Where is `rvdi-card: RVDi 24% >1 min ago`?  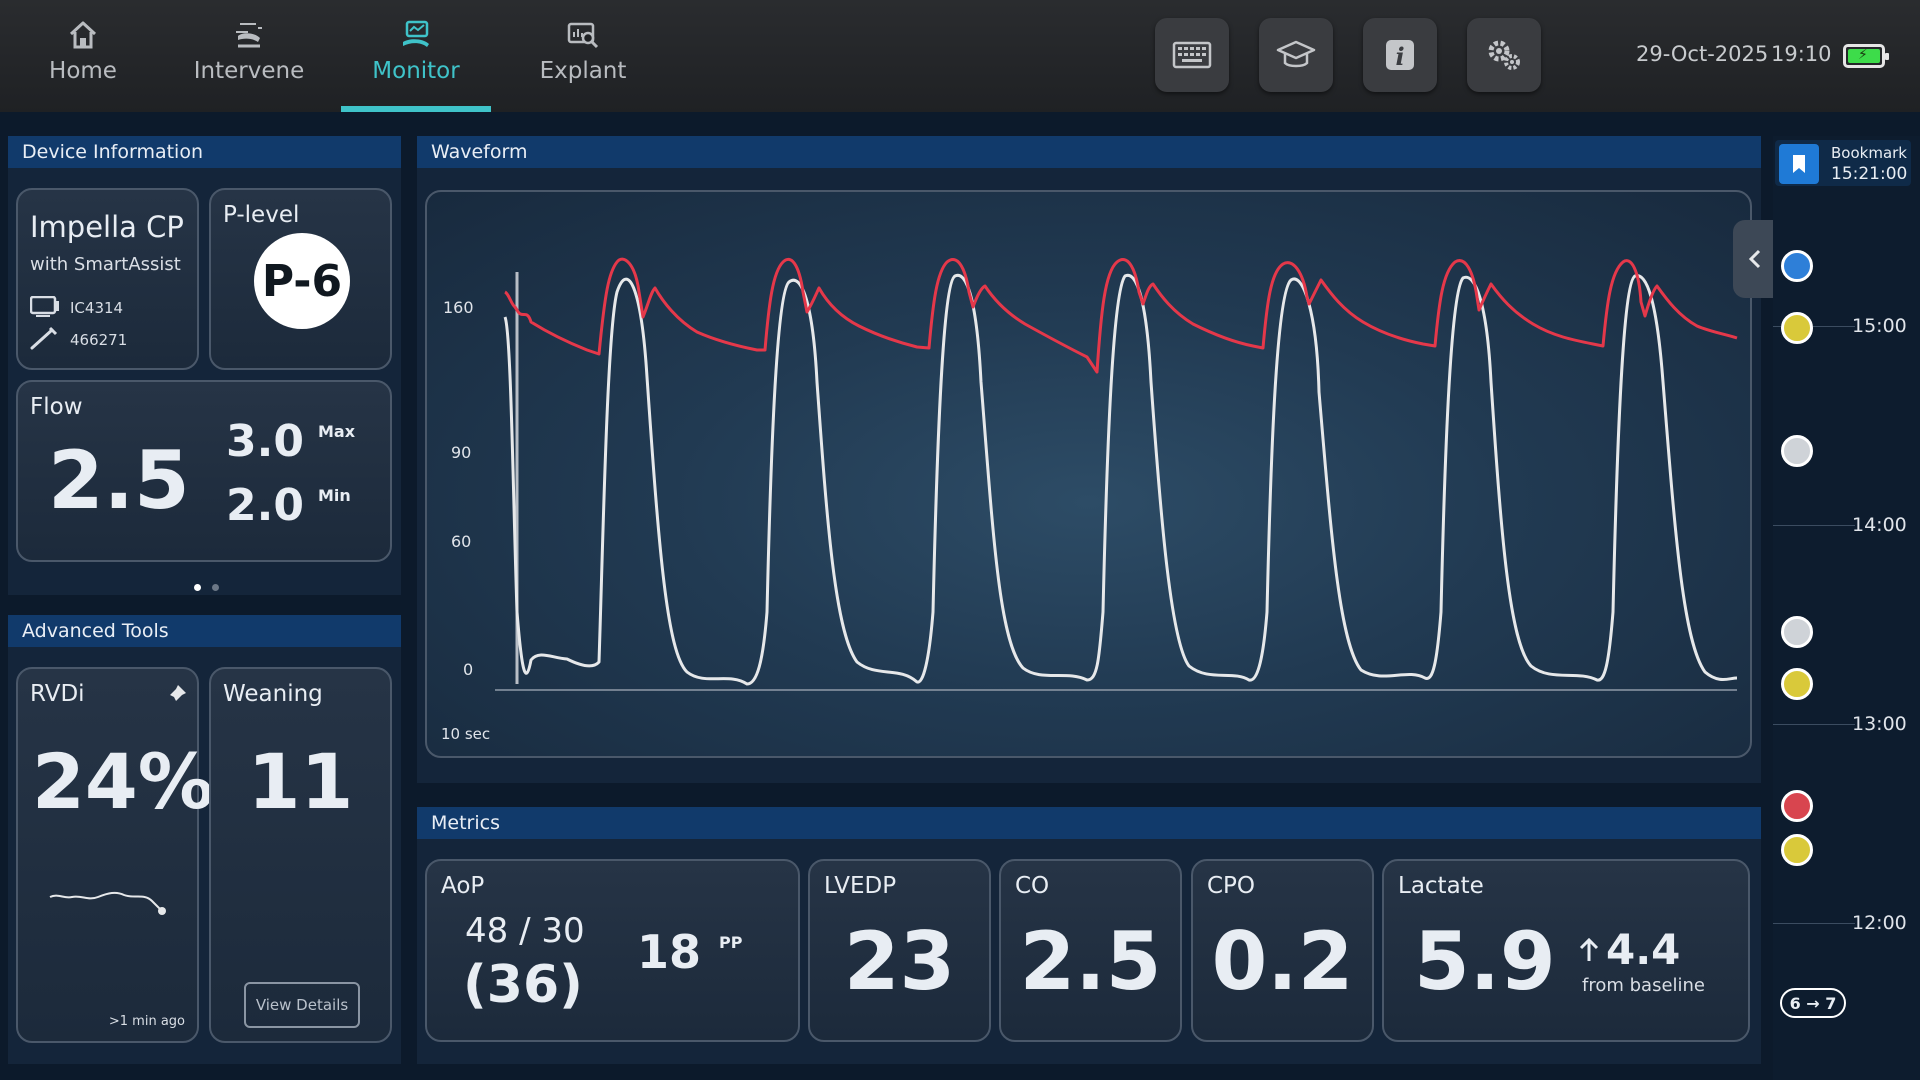
rvdi-card: RVDi 24% >1 min ago is located at coordinates (115, 855).